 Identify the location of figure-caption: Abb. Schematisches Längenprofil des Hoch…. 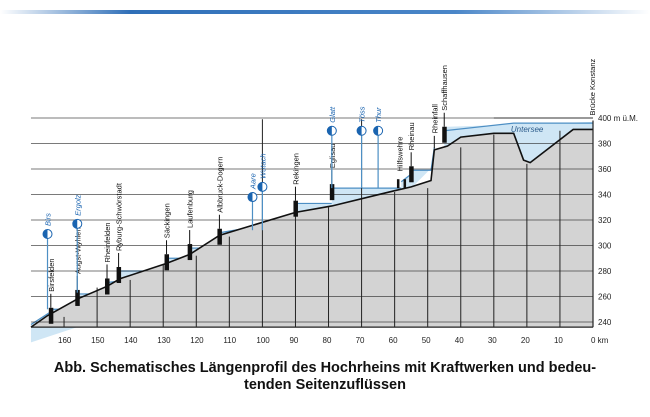
(325, 377).